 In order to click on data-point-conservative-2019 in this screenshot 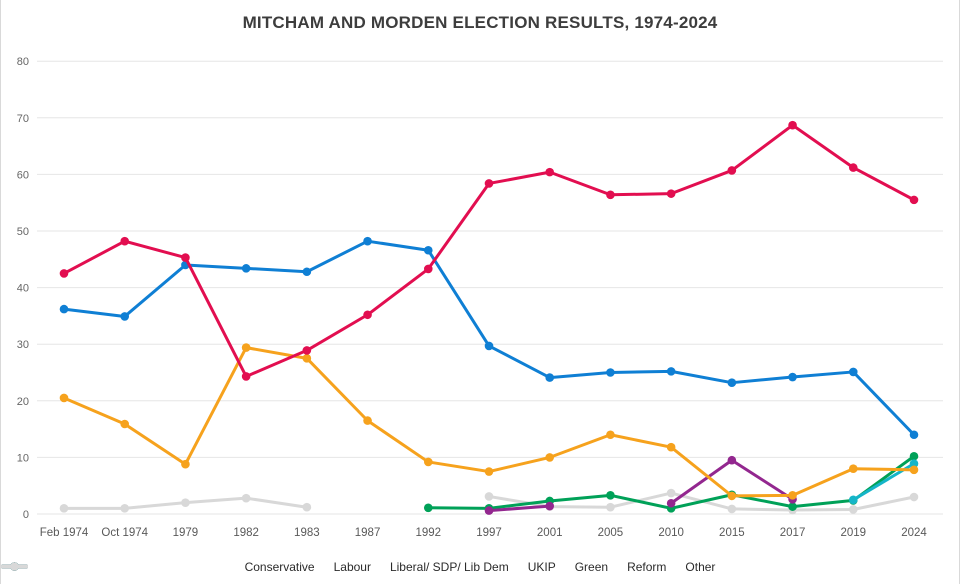, I will do `click(853, 372)`.